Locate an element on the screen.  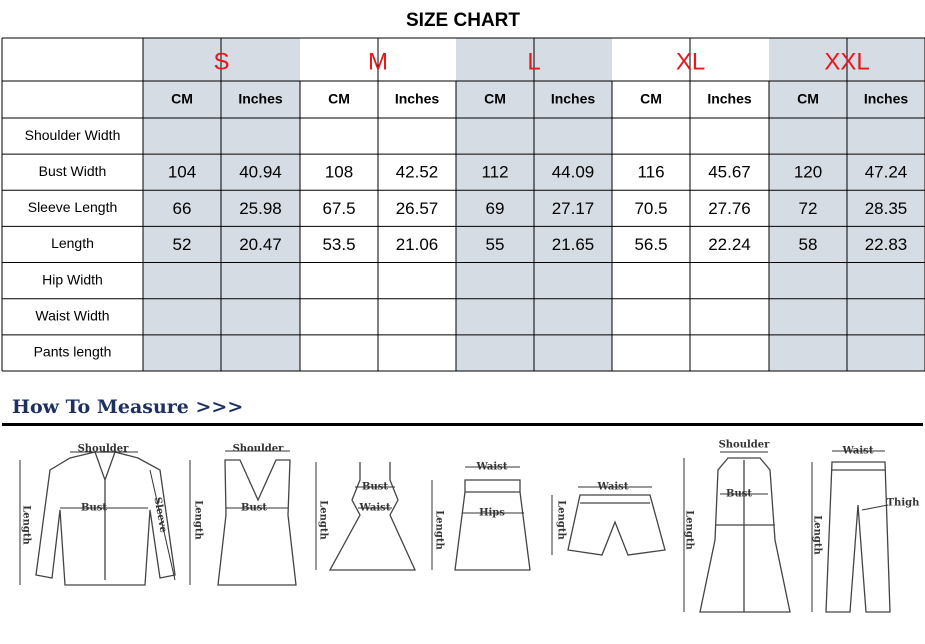
cell-value: 116 is located at coordinates (650, 172).